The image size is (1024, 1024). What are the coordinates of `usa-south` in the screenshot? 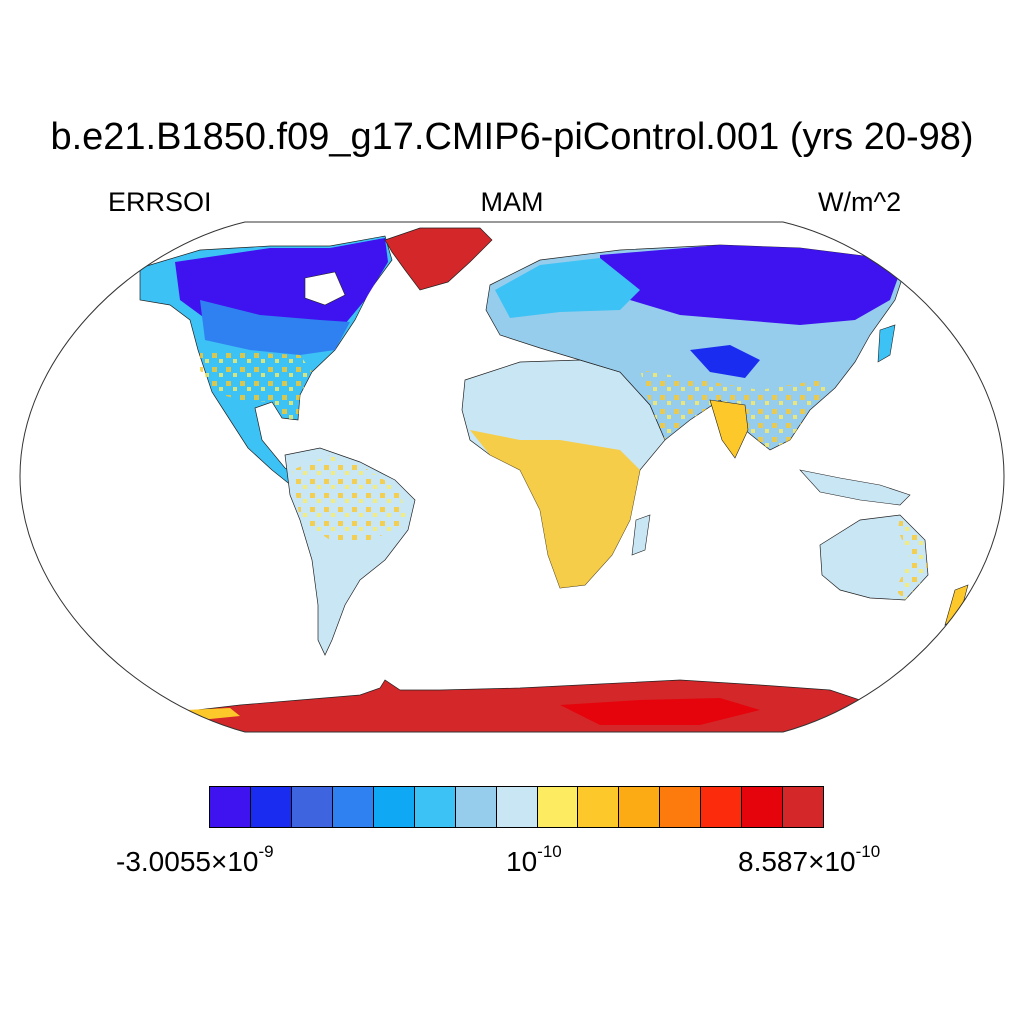 It's located at (256, 385).